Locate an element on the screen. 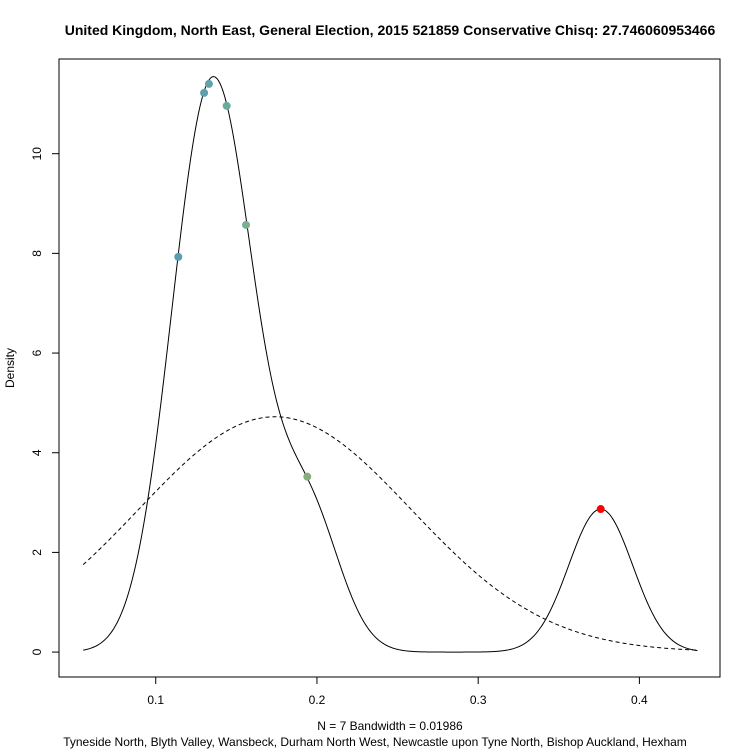 The height and width of the screenshot is (750, 750). x-tick-label: 0.3 is located at coordinates (478, 700).